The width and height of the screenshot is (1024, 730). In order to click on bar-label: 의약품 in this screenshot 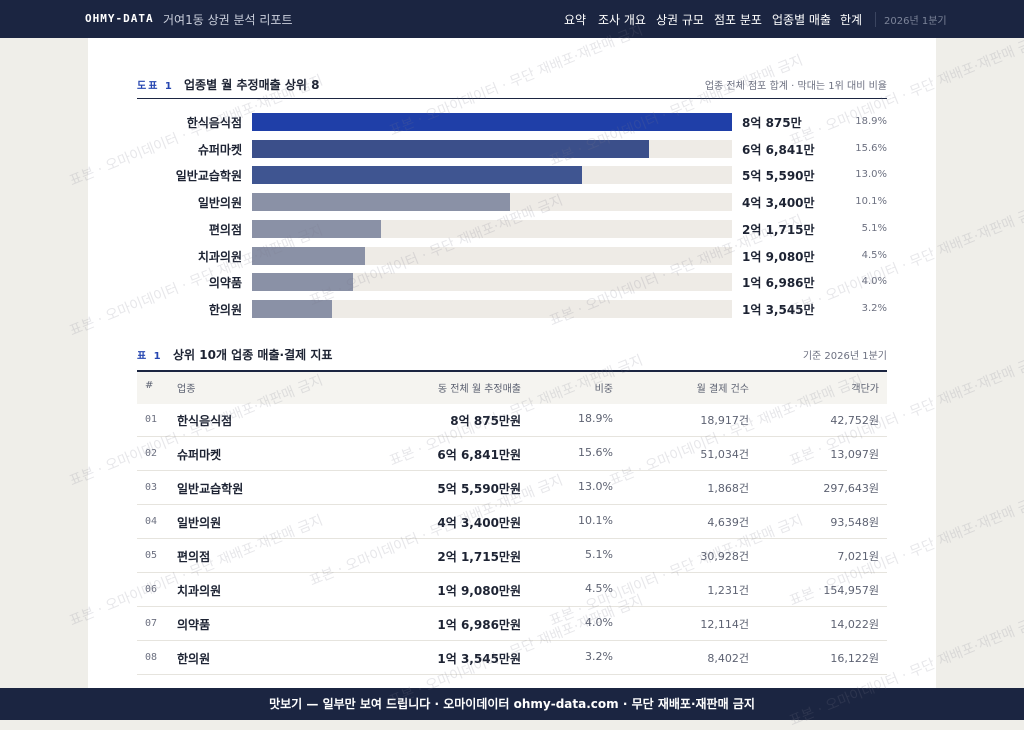, I will do `click(225, 283)`.